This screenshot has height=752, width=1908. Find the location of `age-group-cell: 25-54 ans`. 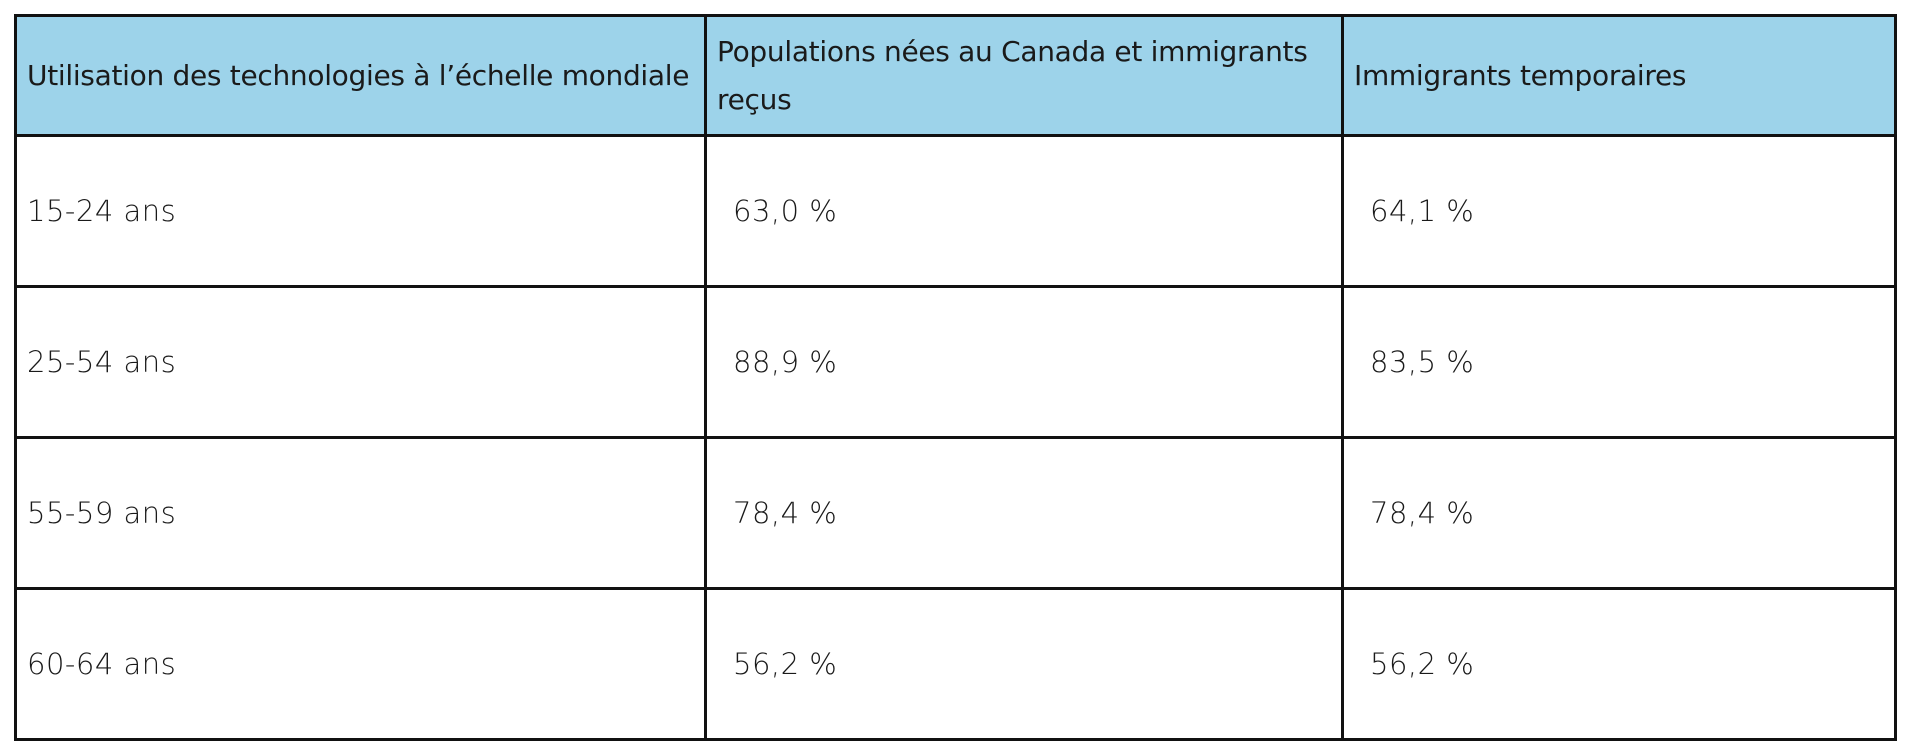

age-group-cell: 25-54 ans is located at coordinates (360, 362).